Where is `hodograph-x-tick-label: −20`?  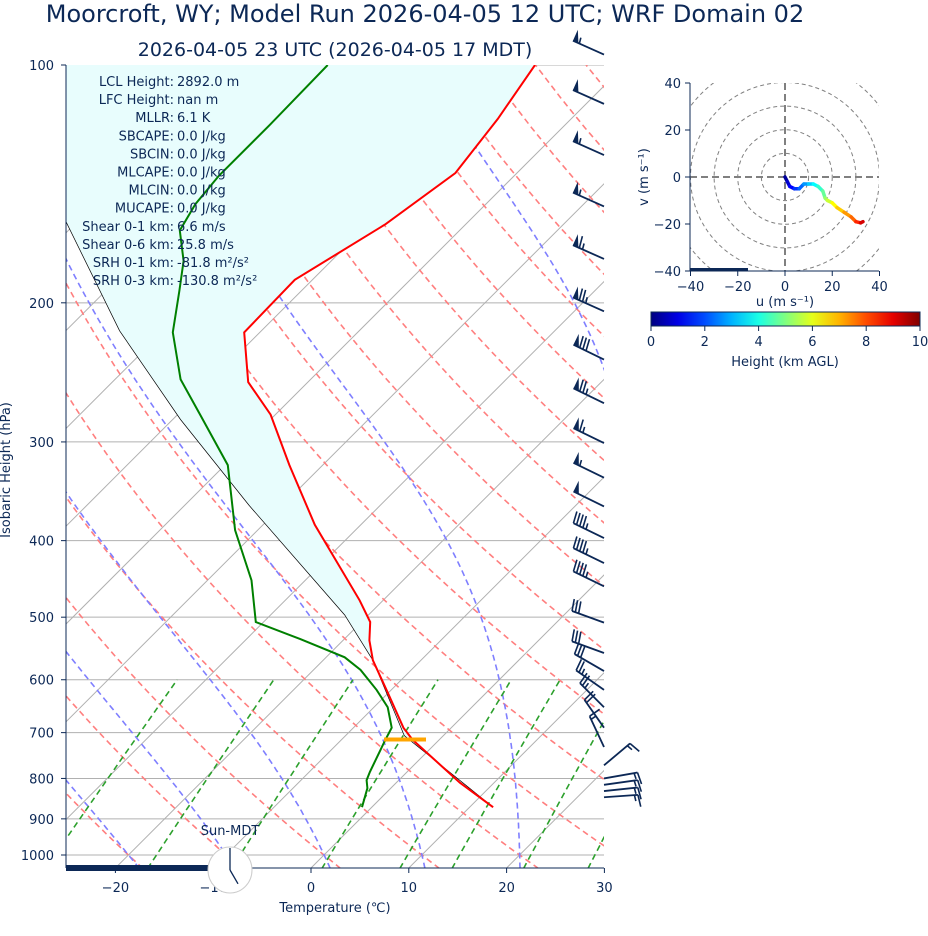 hodograph-x-tick-label: −20 is located at coordinates (737, 287).